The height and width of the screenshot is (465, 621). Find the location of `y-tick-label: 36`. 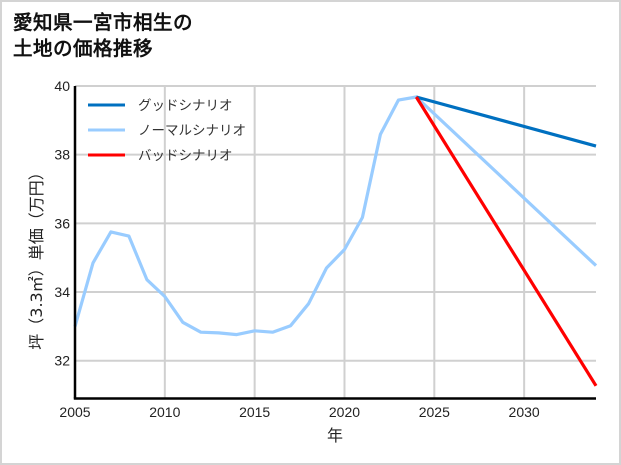

y-tick-label: 36 is located at coordinates (62, 223).